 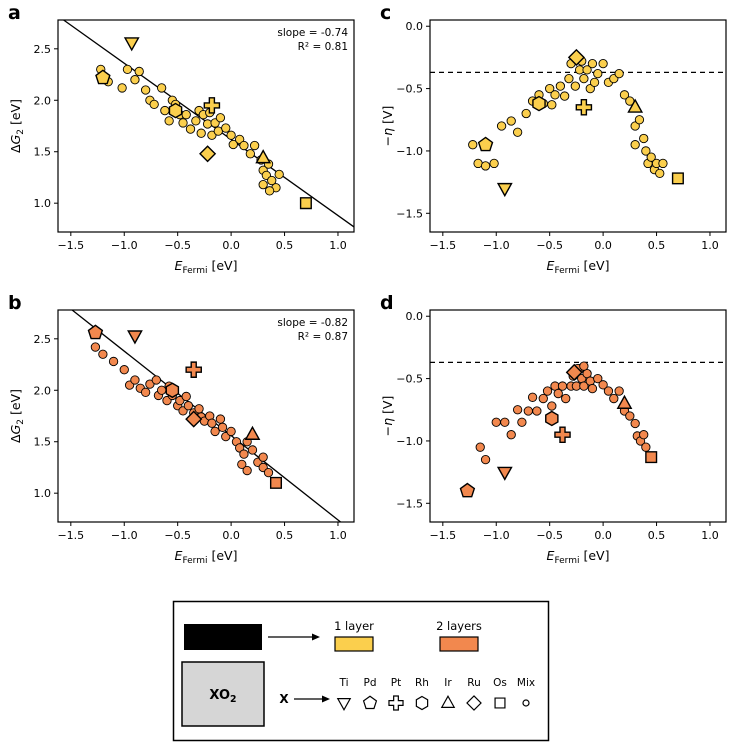 What do you see at coordinates (43, 152) in the screenshot?
I see `y-tick-label: 1.5` at bounding box center [43, 152].